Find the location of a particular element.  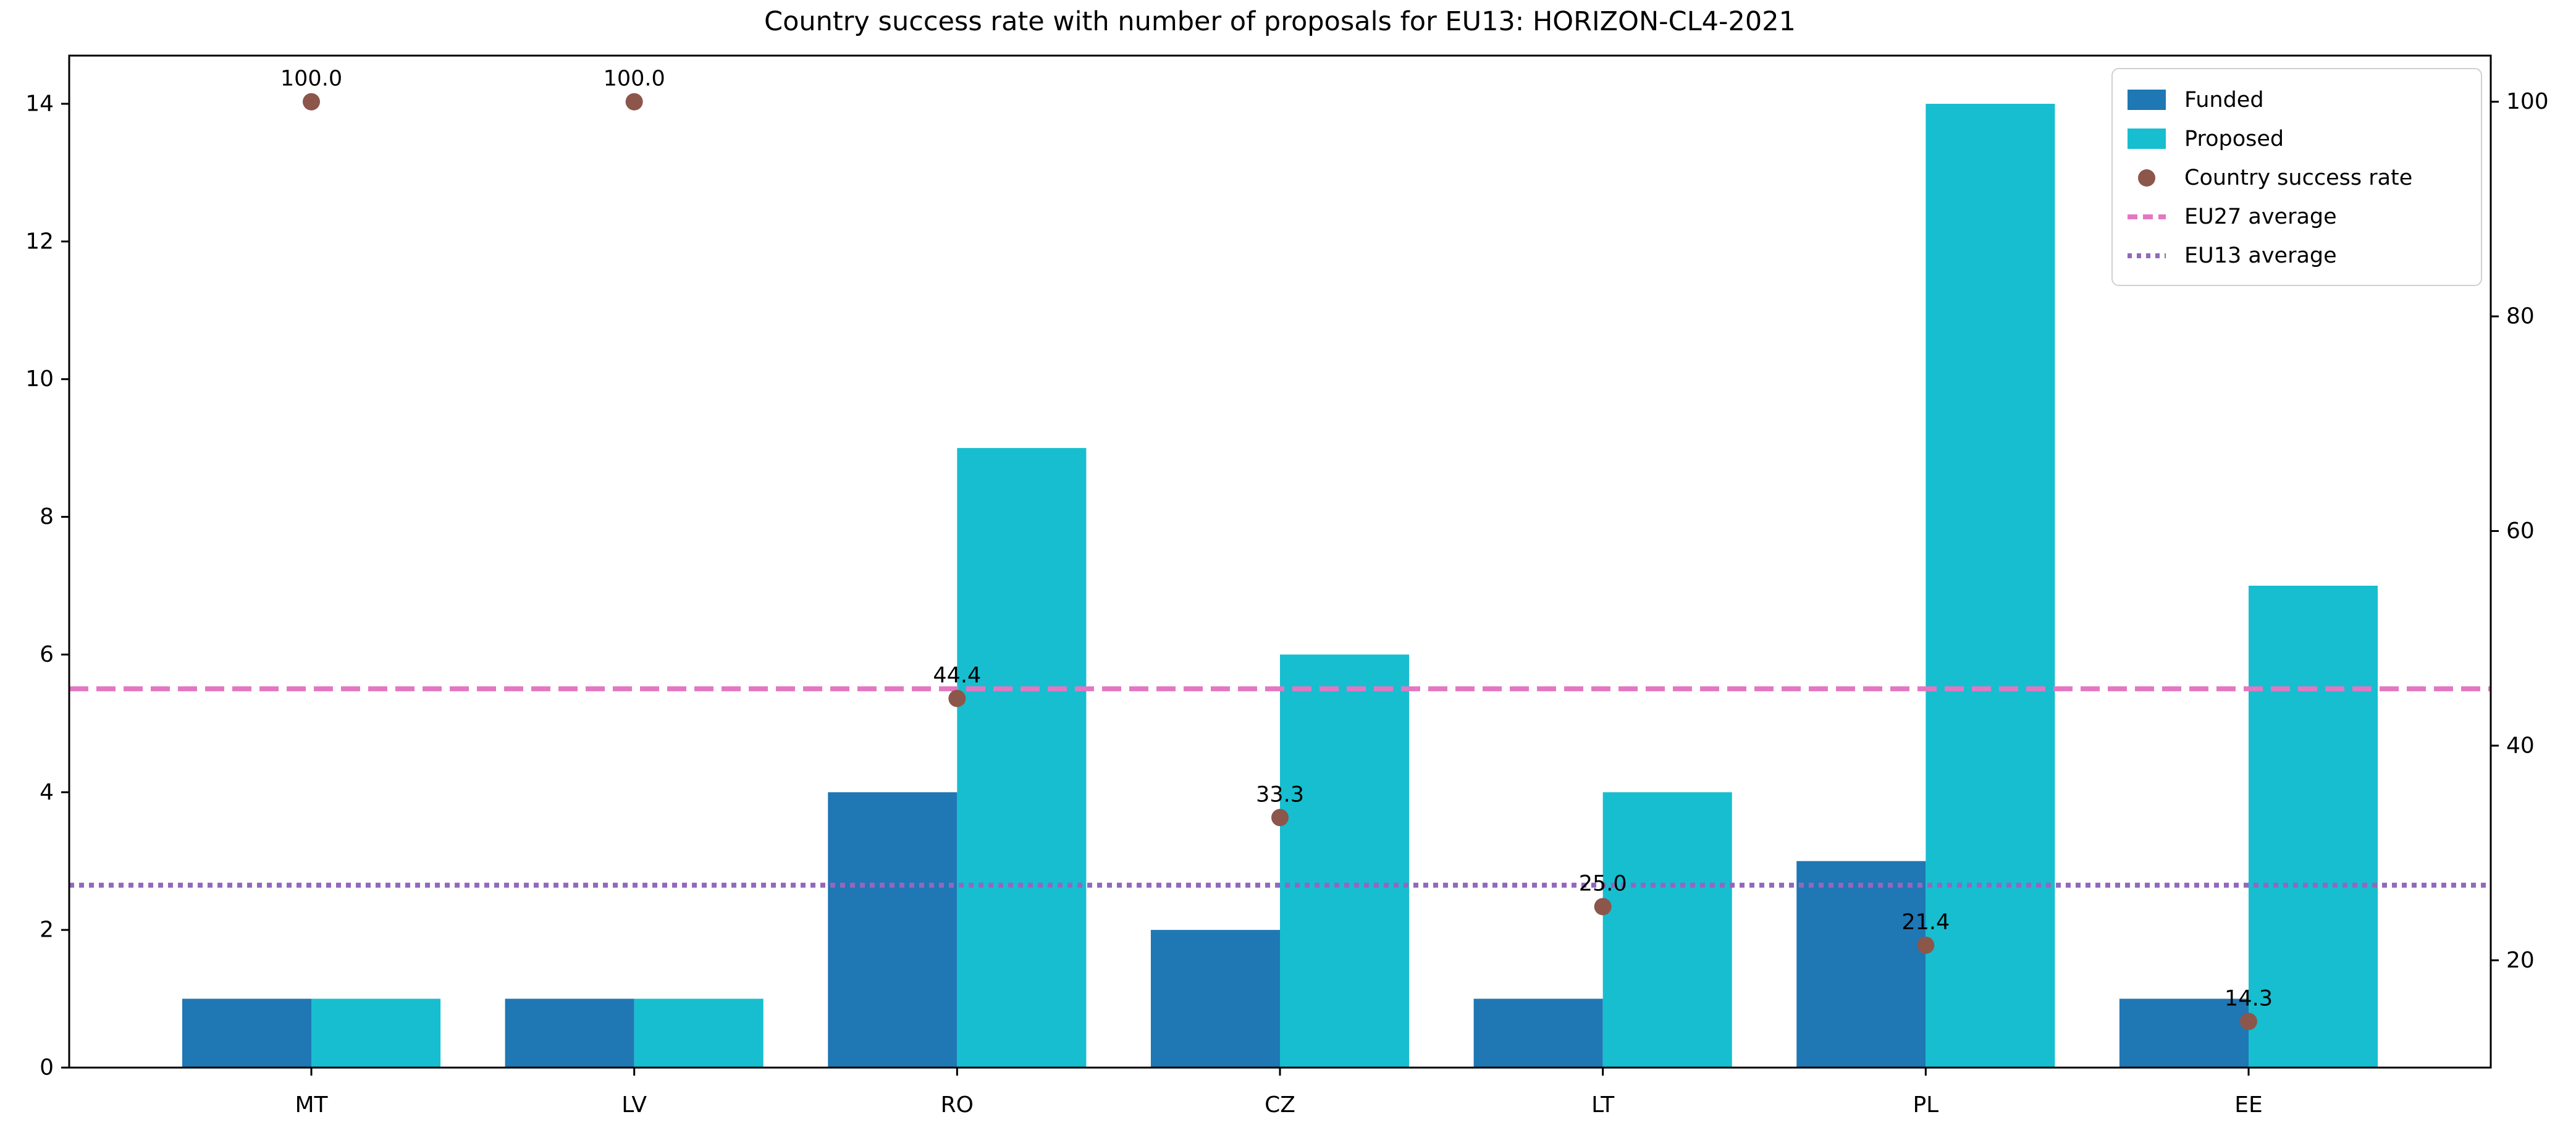

right-tick-label: 100 is located at coordinates (2527, 102).